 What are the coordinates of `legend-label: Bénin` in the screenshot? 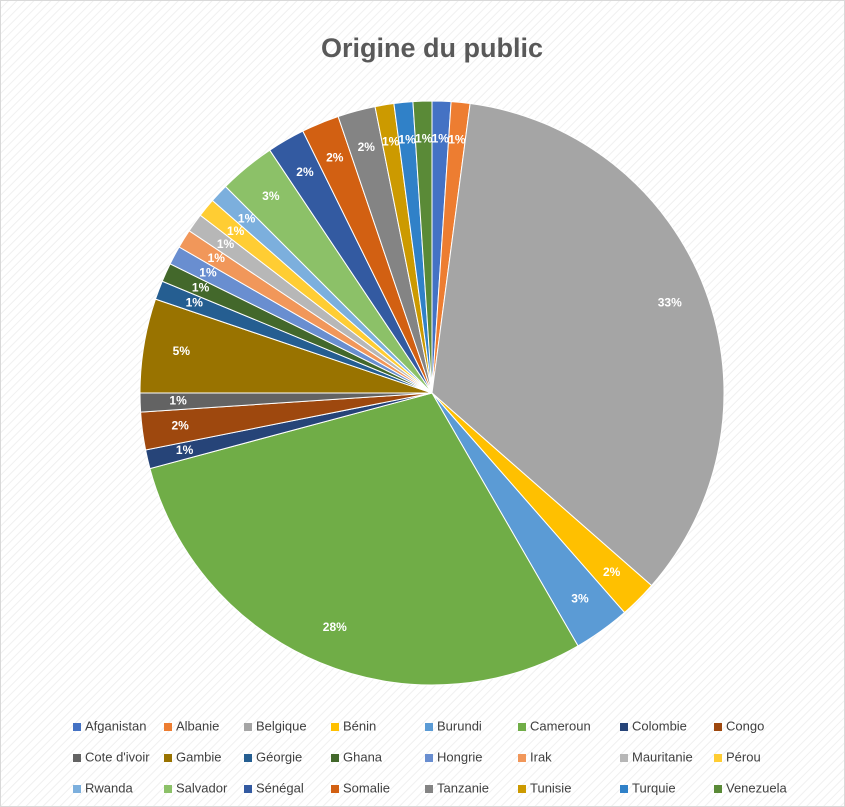 It's located at (359, 725).